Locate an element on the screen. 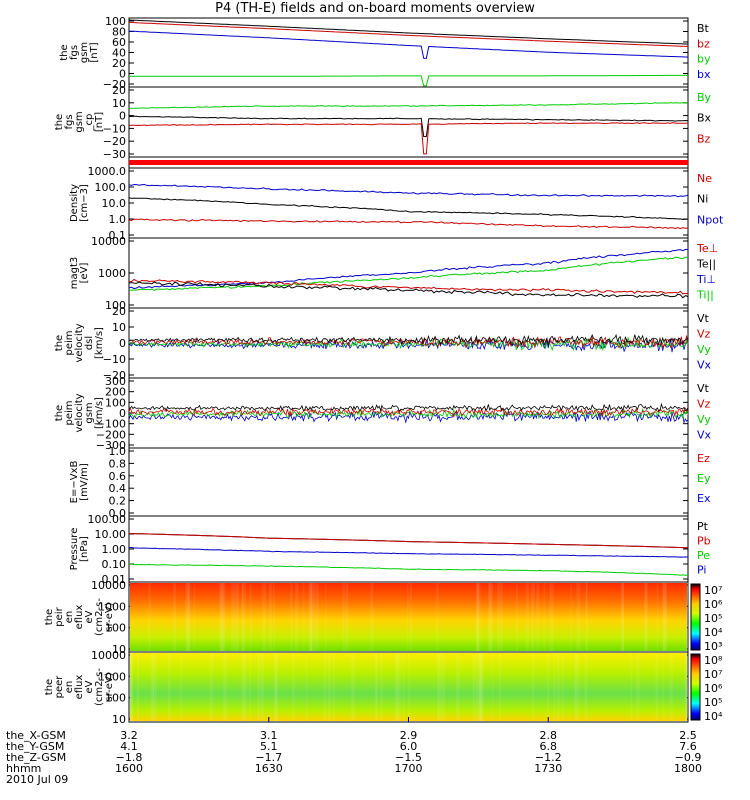 The width and height of the screenshot is (750, 800). series-Ti⊥ is located at coordinates (408, 269).